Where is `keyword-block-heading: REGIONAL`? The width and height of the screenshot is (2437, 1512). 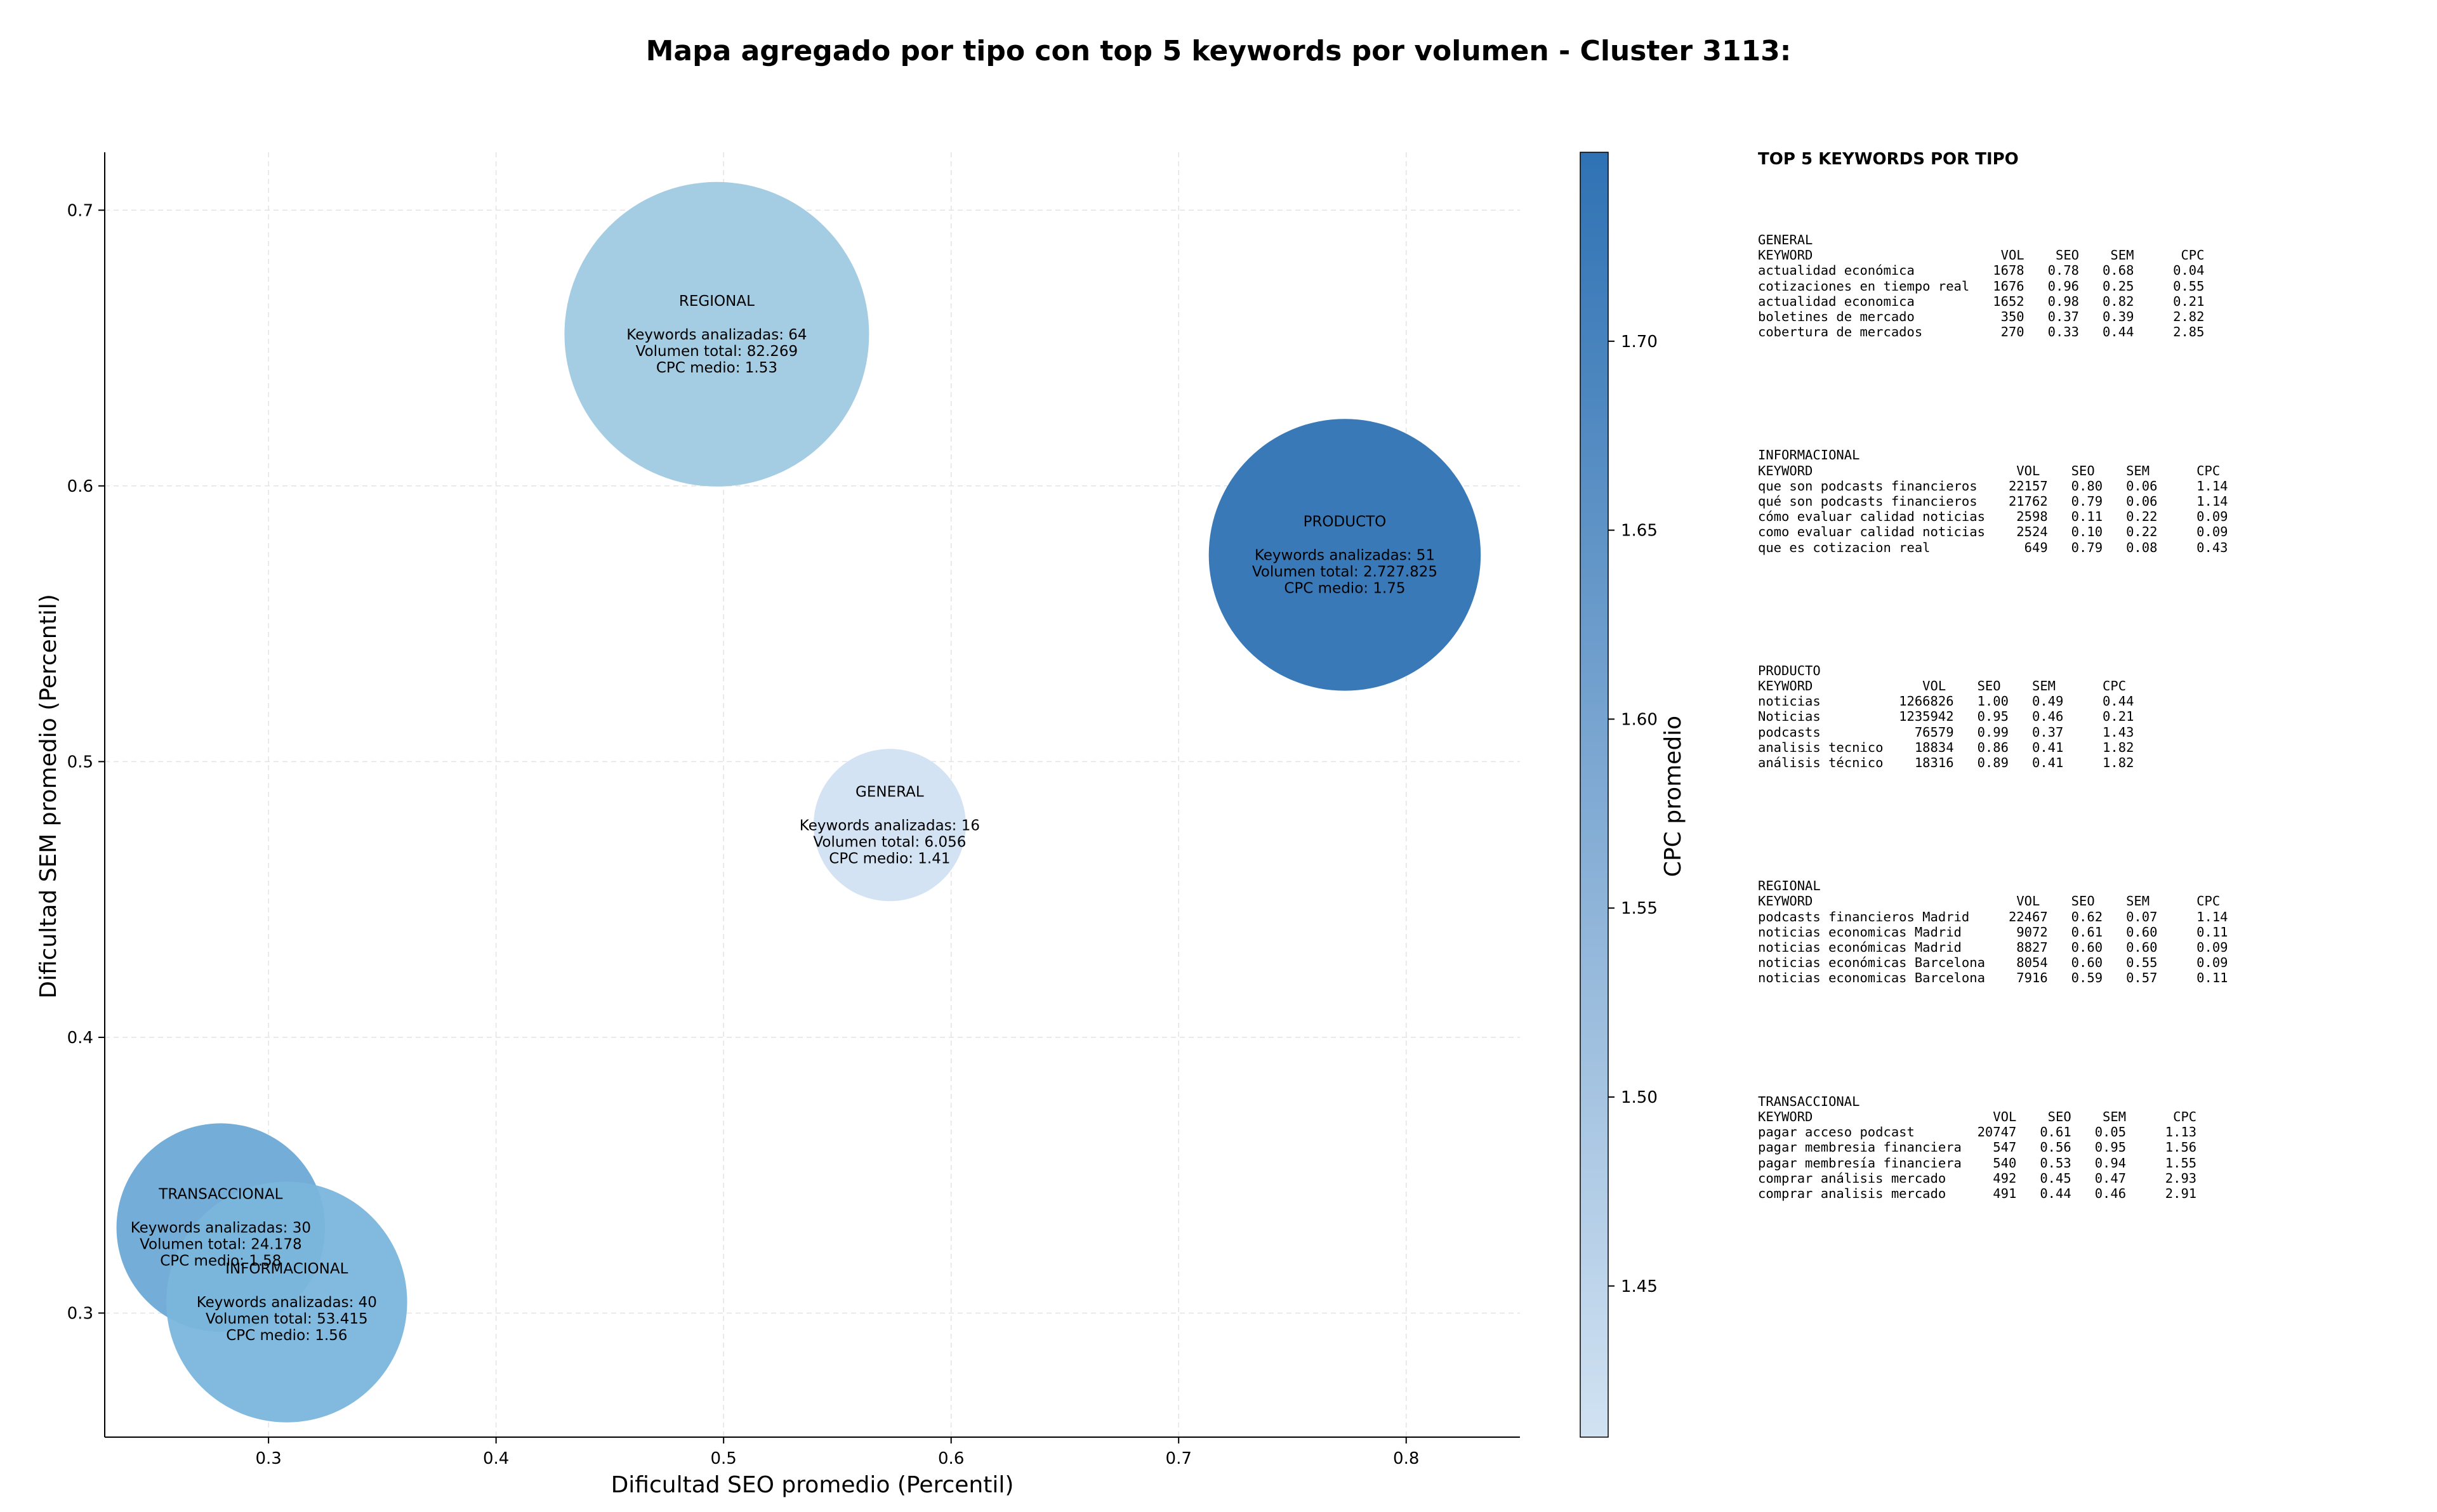 keyword-block-heading: REGIONAL is located at coordinates (1789, 886).